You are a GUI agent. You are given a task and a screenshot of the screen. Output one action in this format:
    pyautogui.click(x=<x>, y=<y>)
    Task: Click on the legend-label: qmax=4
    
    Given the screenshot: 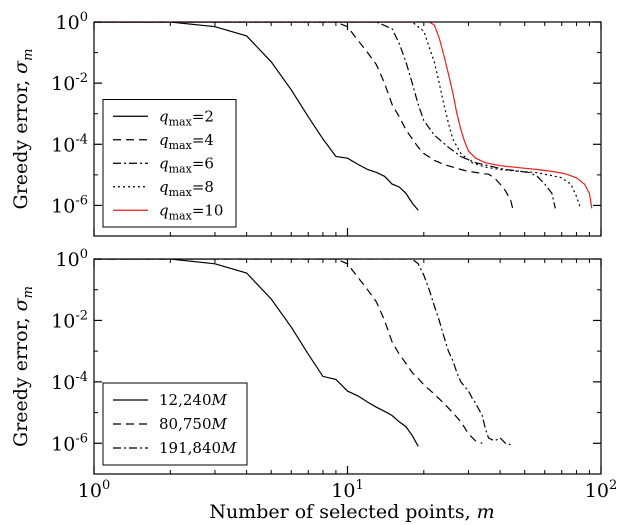 What is the action you would take?
    pyautogui.click(x=186, y=141)
    